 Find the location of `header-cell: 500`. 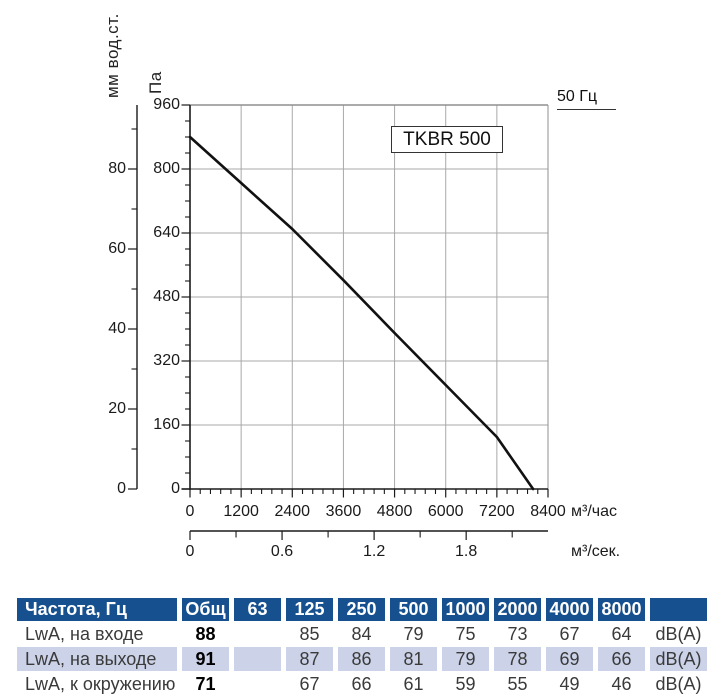

header-cell: 500 is located at coordinates (413, 609).